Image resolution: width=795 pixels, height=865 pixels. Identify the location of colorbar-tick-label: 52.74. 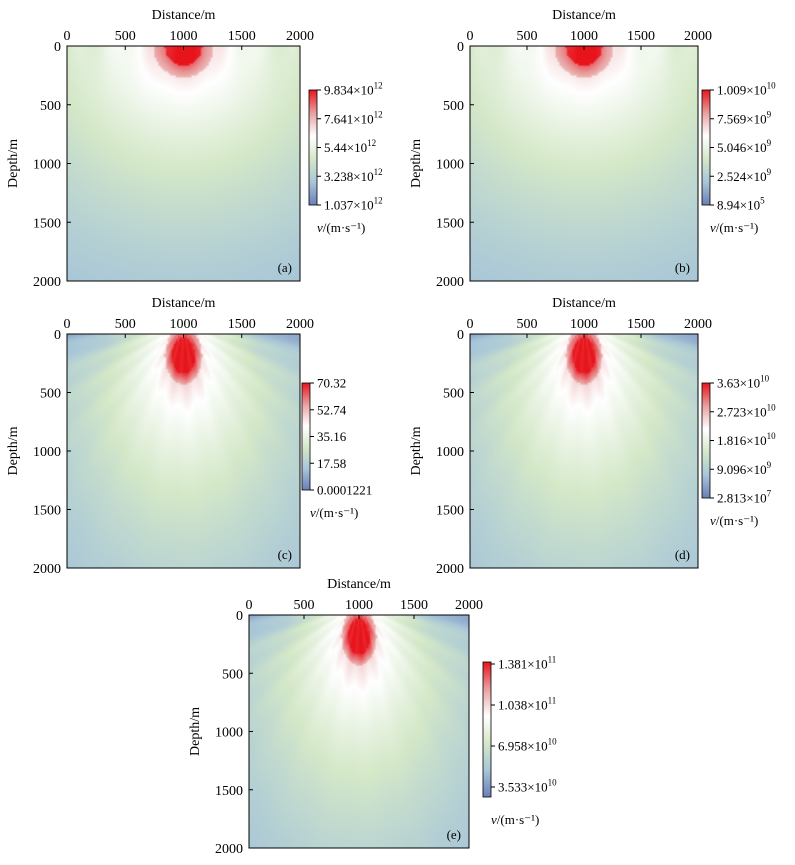
(332, 409).